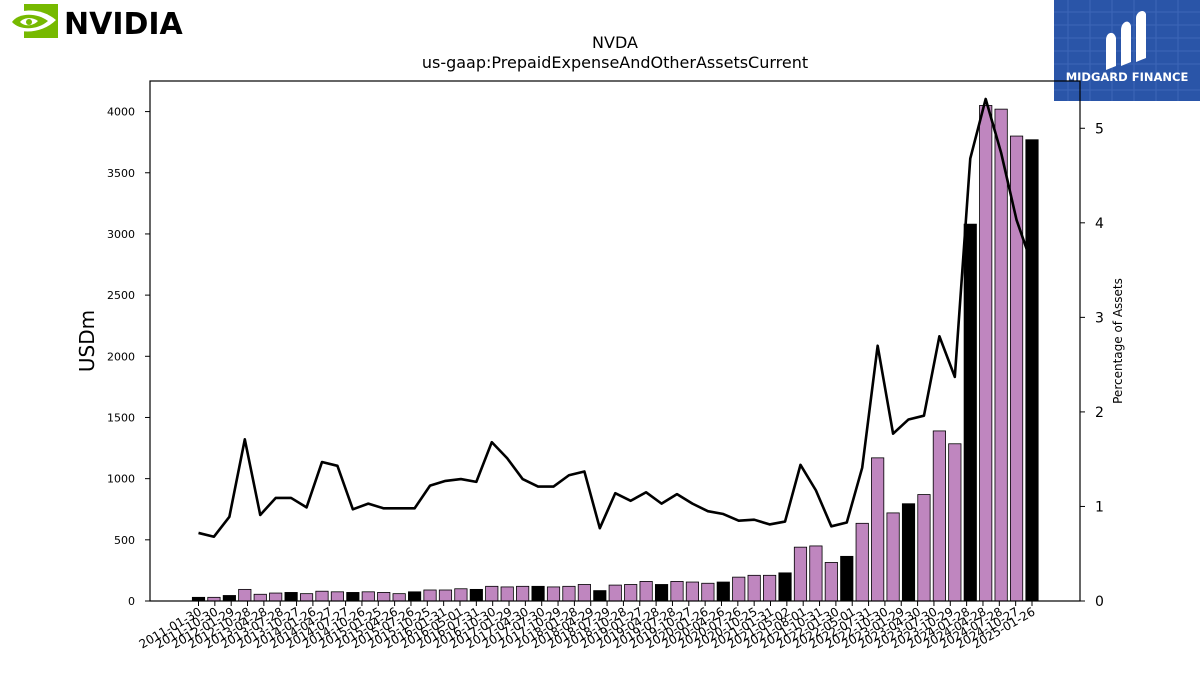  I want to click on y-right-tick-label: 1, so click(1099, 507).